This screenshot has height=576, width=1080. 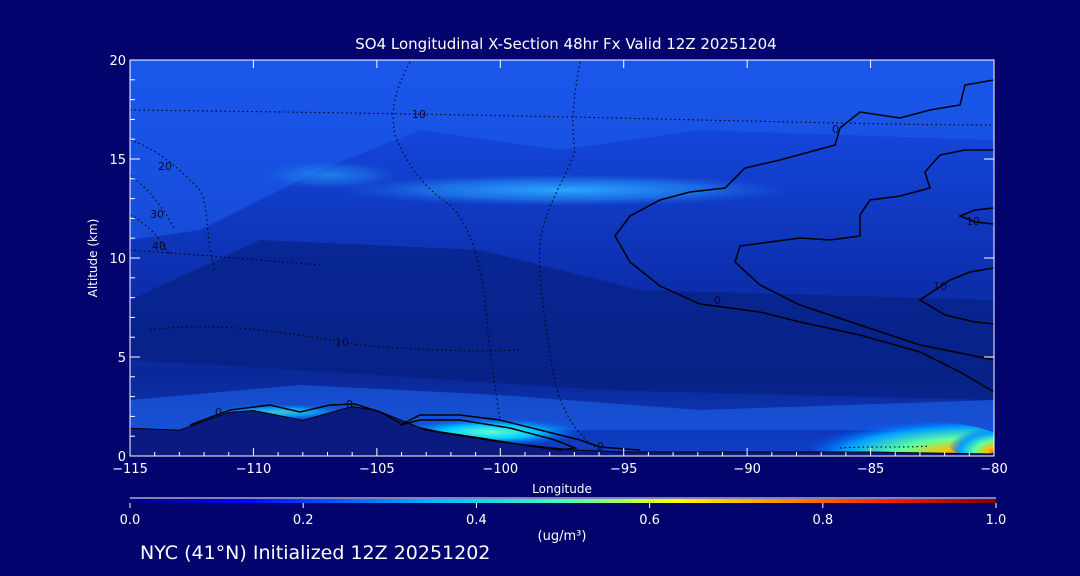 I want to click on colorbar-tick-label: 0.6, so click(x=649, y=520).